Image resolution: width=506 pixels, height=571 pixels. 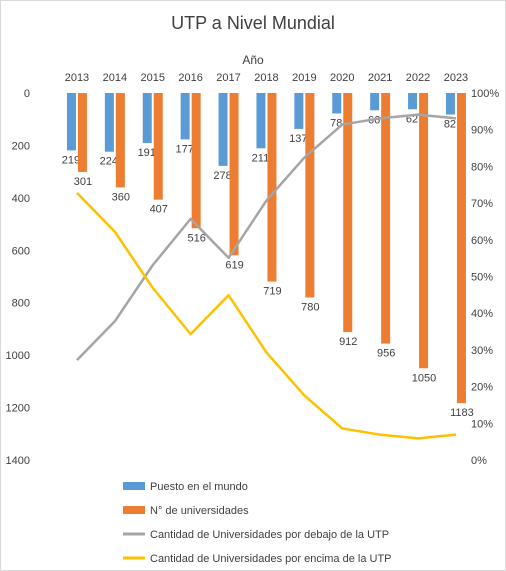 What do you see at coordinates (482, 388) in the screenshot?
I see `right-axis-tick-label: 20%` at bounding box center [482, 388].